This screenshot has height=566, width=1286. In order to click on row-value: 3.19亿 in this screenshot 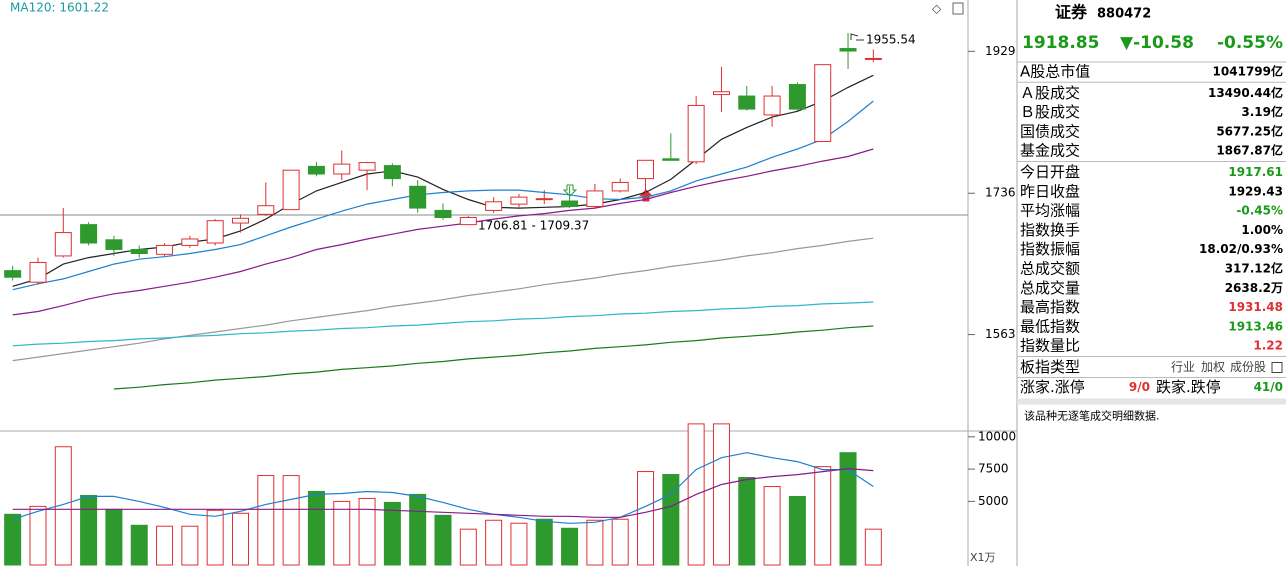, I will do `click(1262, 111)`.